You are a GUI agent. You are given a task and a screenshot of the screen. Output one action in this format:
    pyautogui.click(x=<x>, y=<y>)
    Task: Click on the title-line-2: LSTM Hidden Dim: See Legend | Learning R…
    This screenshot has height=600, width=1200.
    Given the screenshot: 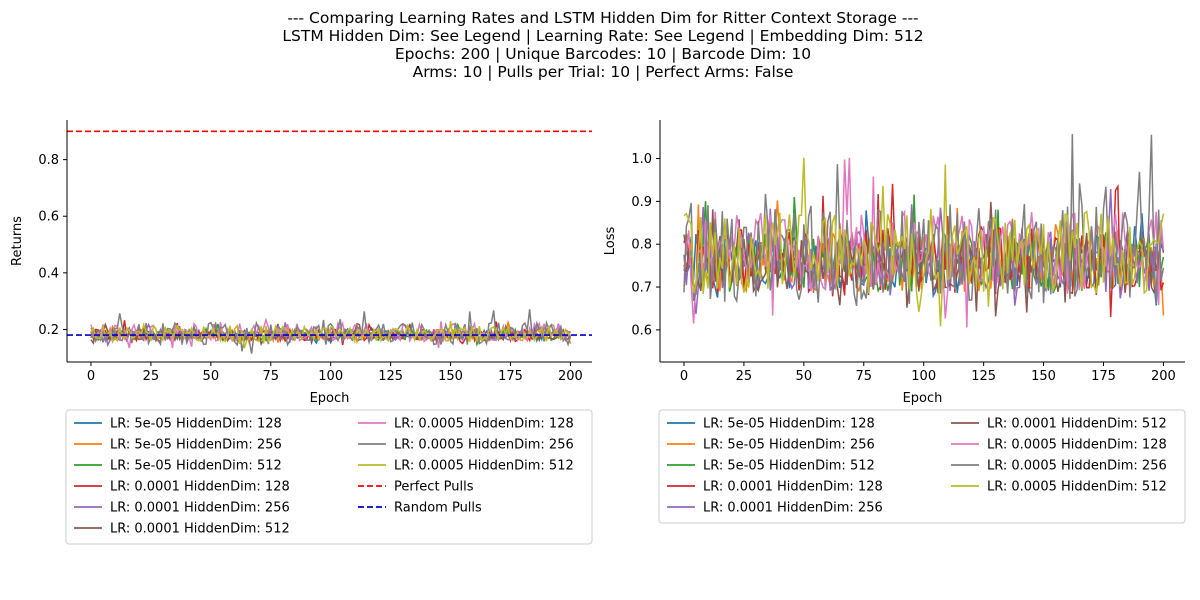 What is the action you would take?
    pyautogui.click(x=603, y=36)
    